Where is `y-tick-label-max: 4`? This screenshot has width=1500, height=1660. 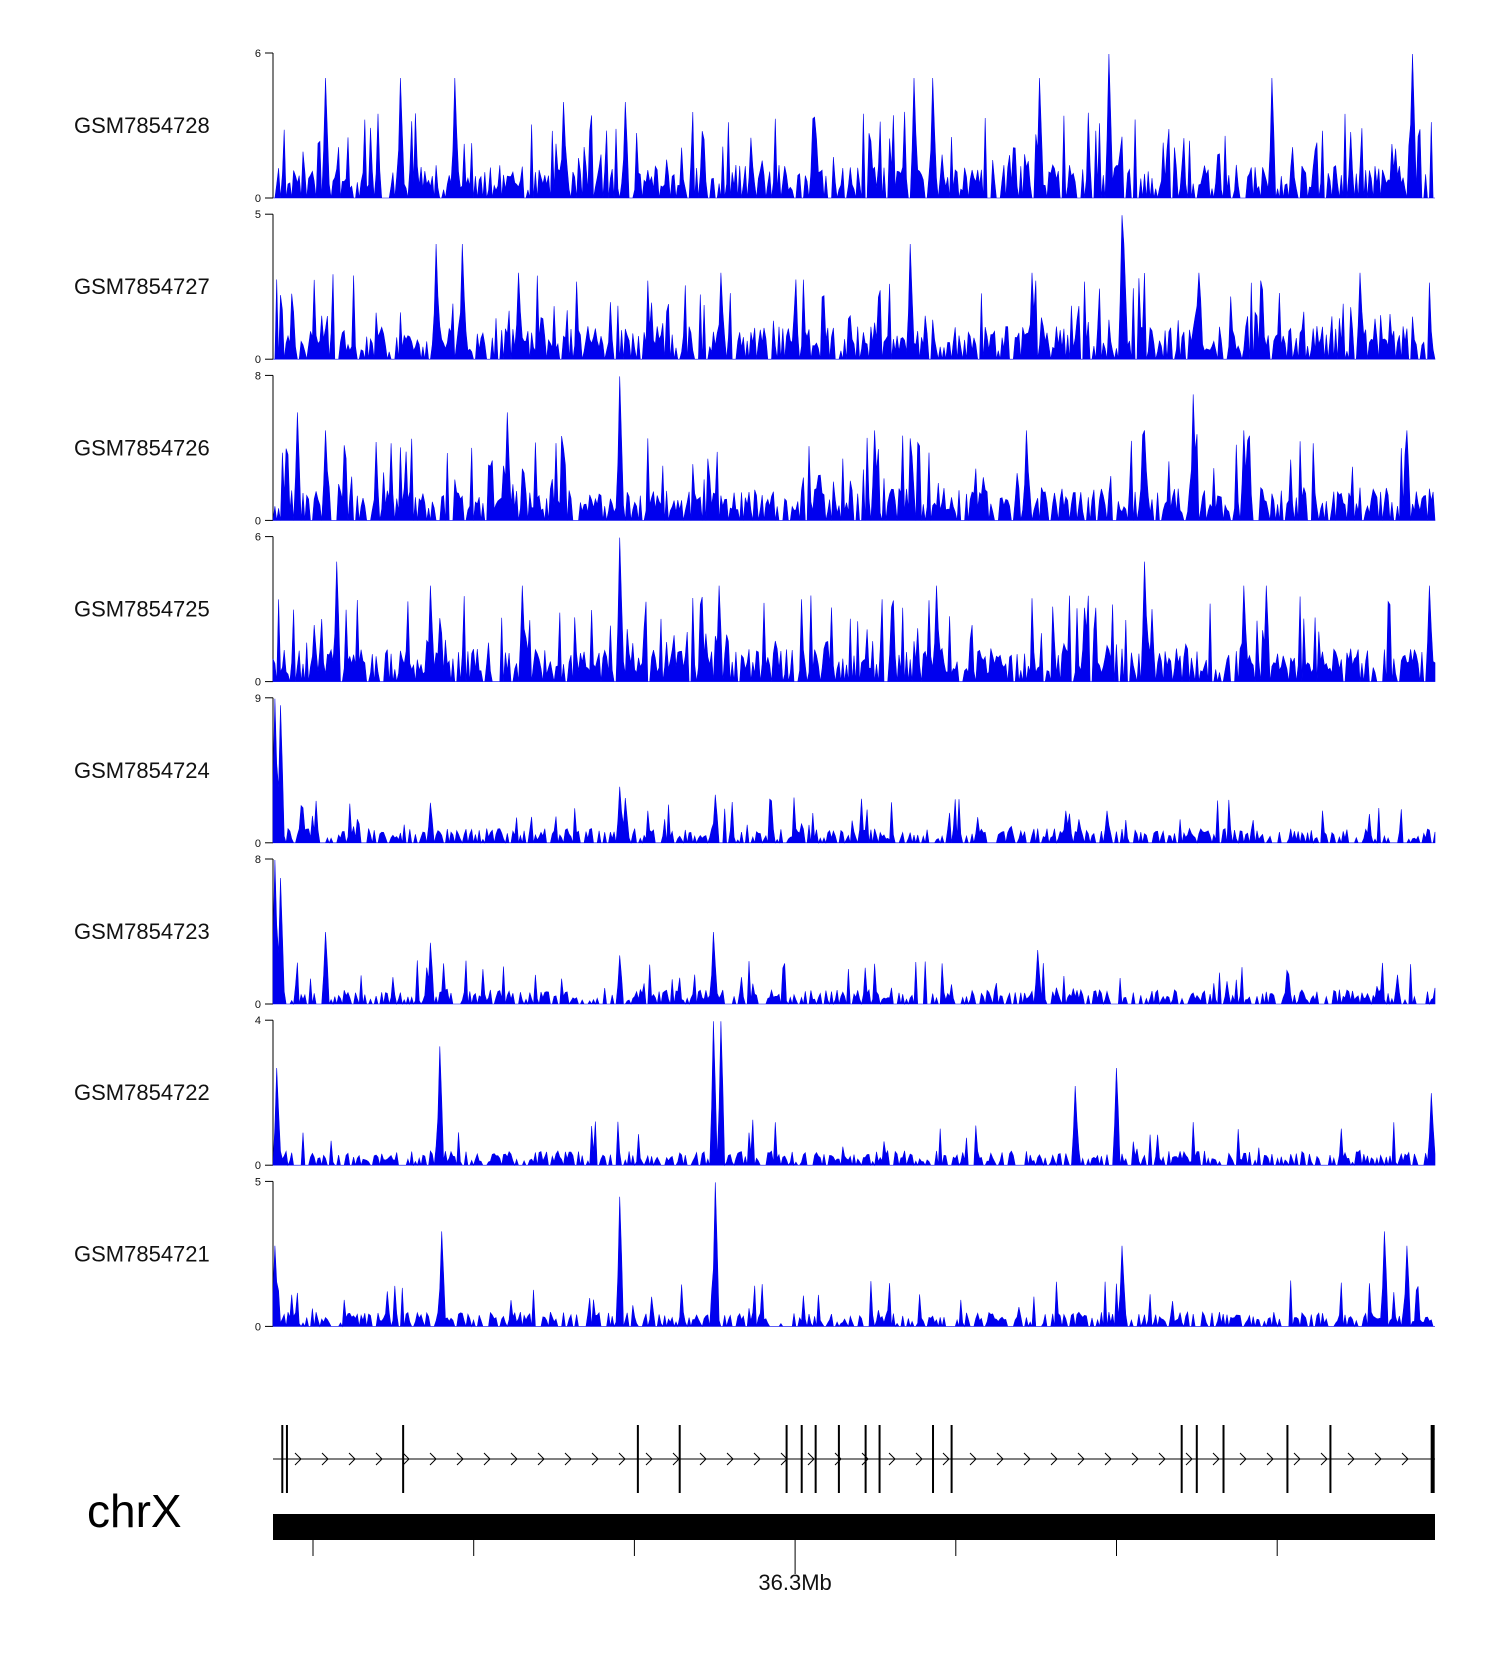 y-tick-label-max: 4 is located at coordinates (258, 1021).